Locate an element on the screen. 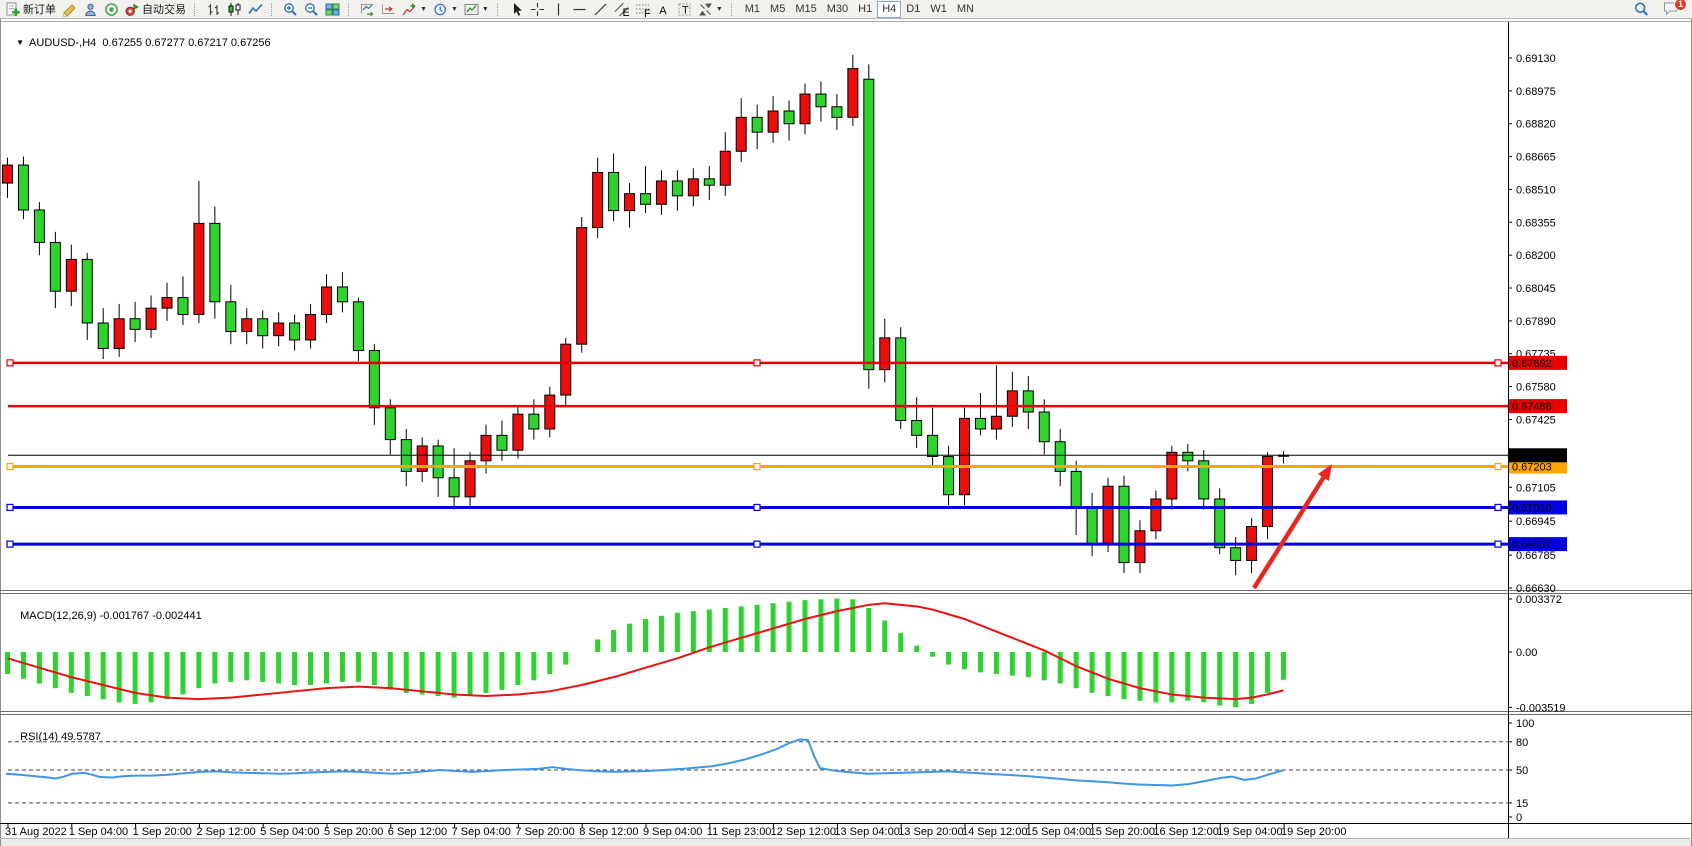 This screenshot has width=1692, height=846. timeframe-button-d1: D1 is located at coordinates (913, 8).